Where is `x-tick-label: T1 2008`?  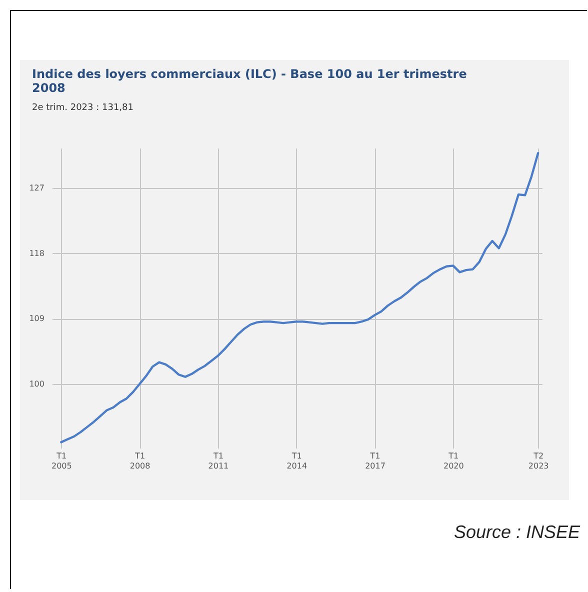 x-tick-label: T1 2008 is located at coordinates (140, 461).